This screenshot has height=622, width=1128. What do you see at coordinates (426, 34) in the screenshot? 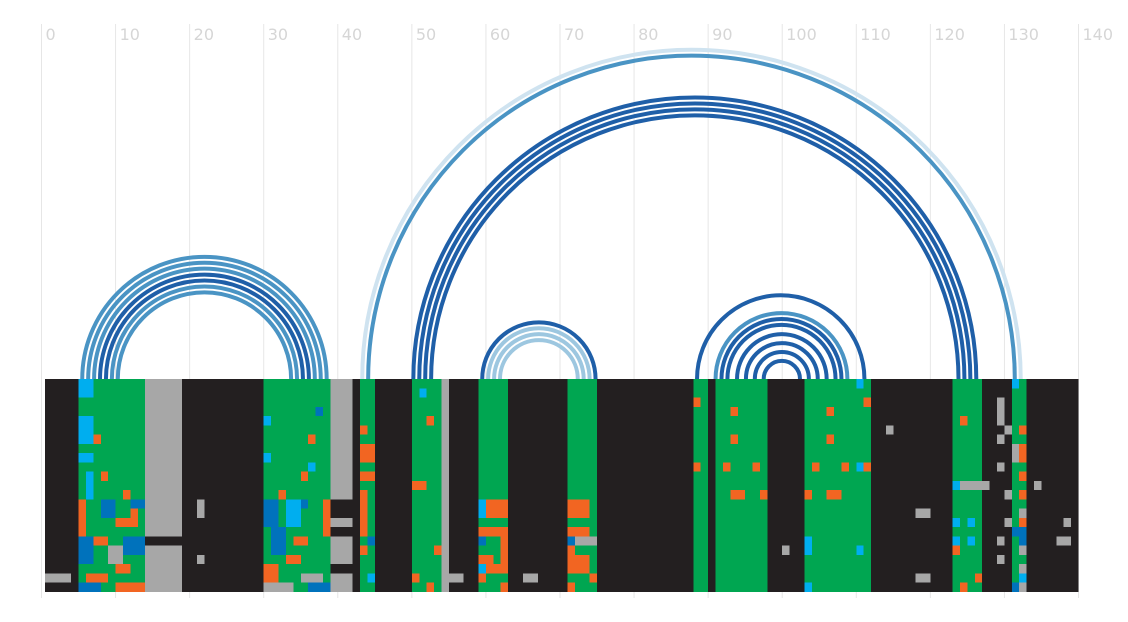
I see `x-tick-label-50: 50` at bounding box center [426, 34].